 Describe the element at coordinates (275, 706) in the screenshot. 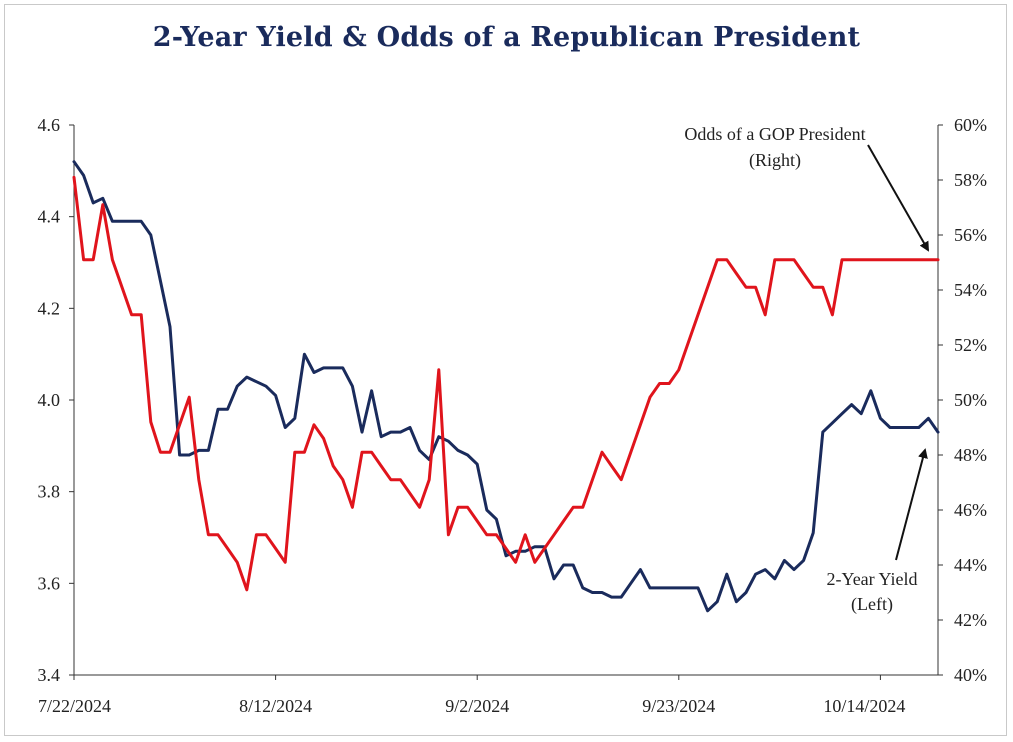

I see `x-tick-label: 8/12/2024` at that location.